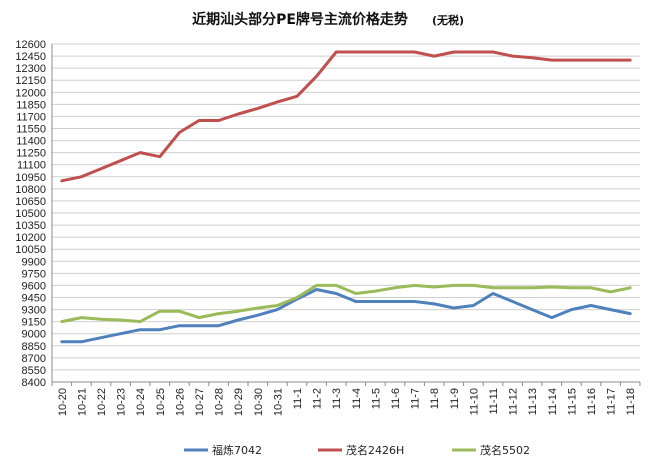 The image size is (648, 462). I want to click on x-tick-label: 10-30, so click(259, 402).